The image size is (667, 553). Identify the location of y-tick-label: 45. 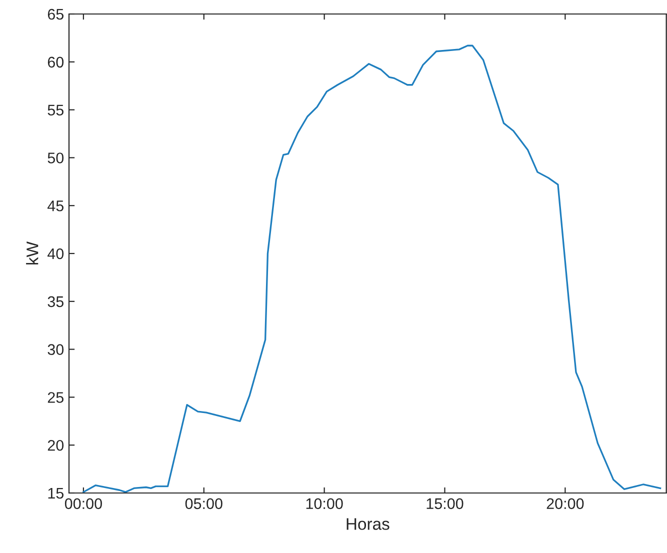
(56, 206).